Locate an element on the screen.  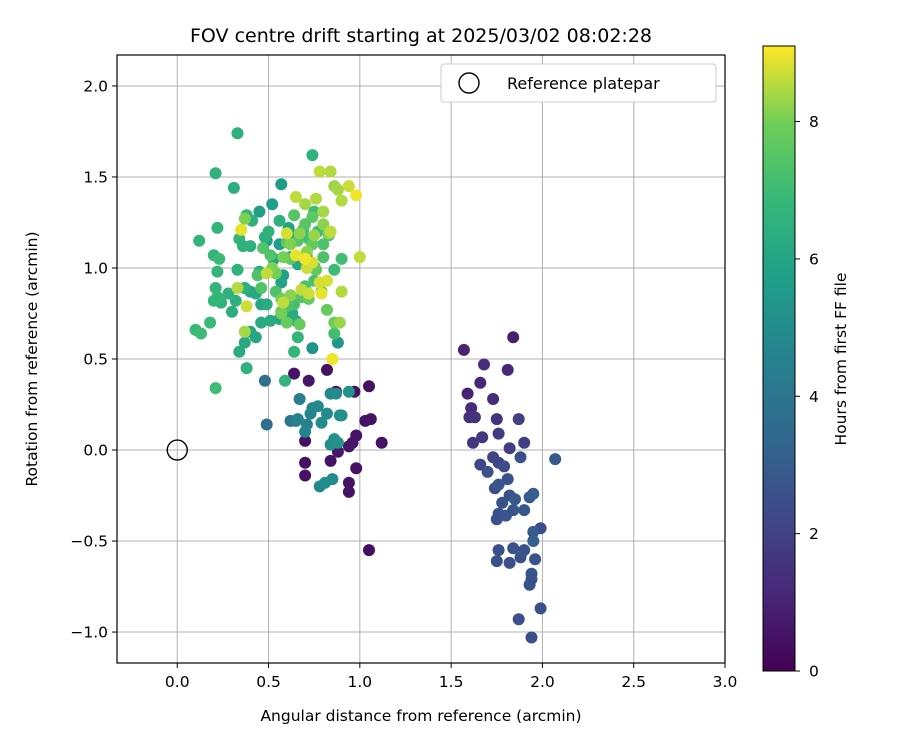
legend: Reference platepar is located at coordinates (578, 83).